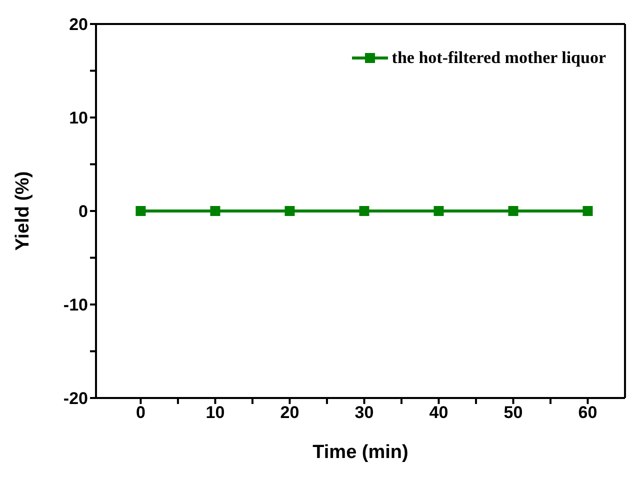 This screenshot has width=628, height=496. I want to click on y-tick-label: -20, so click(75, 398).